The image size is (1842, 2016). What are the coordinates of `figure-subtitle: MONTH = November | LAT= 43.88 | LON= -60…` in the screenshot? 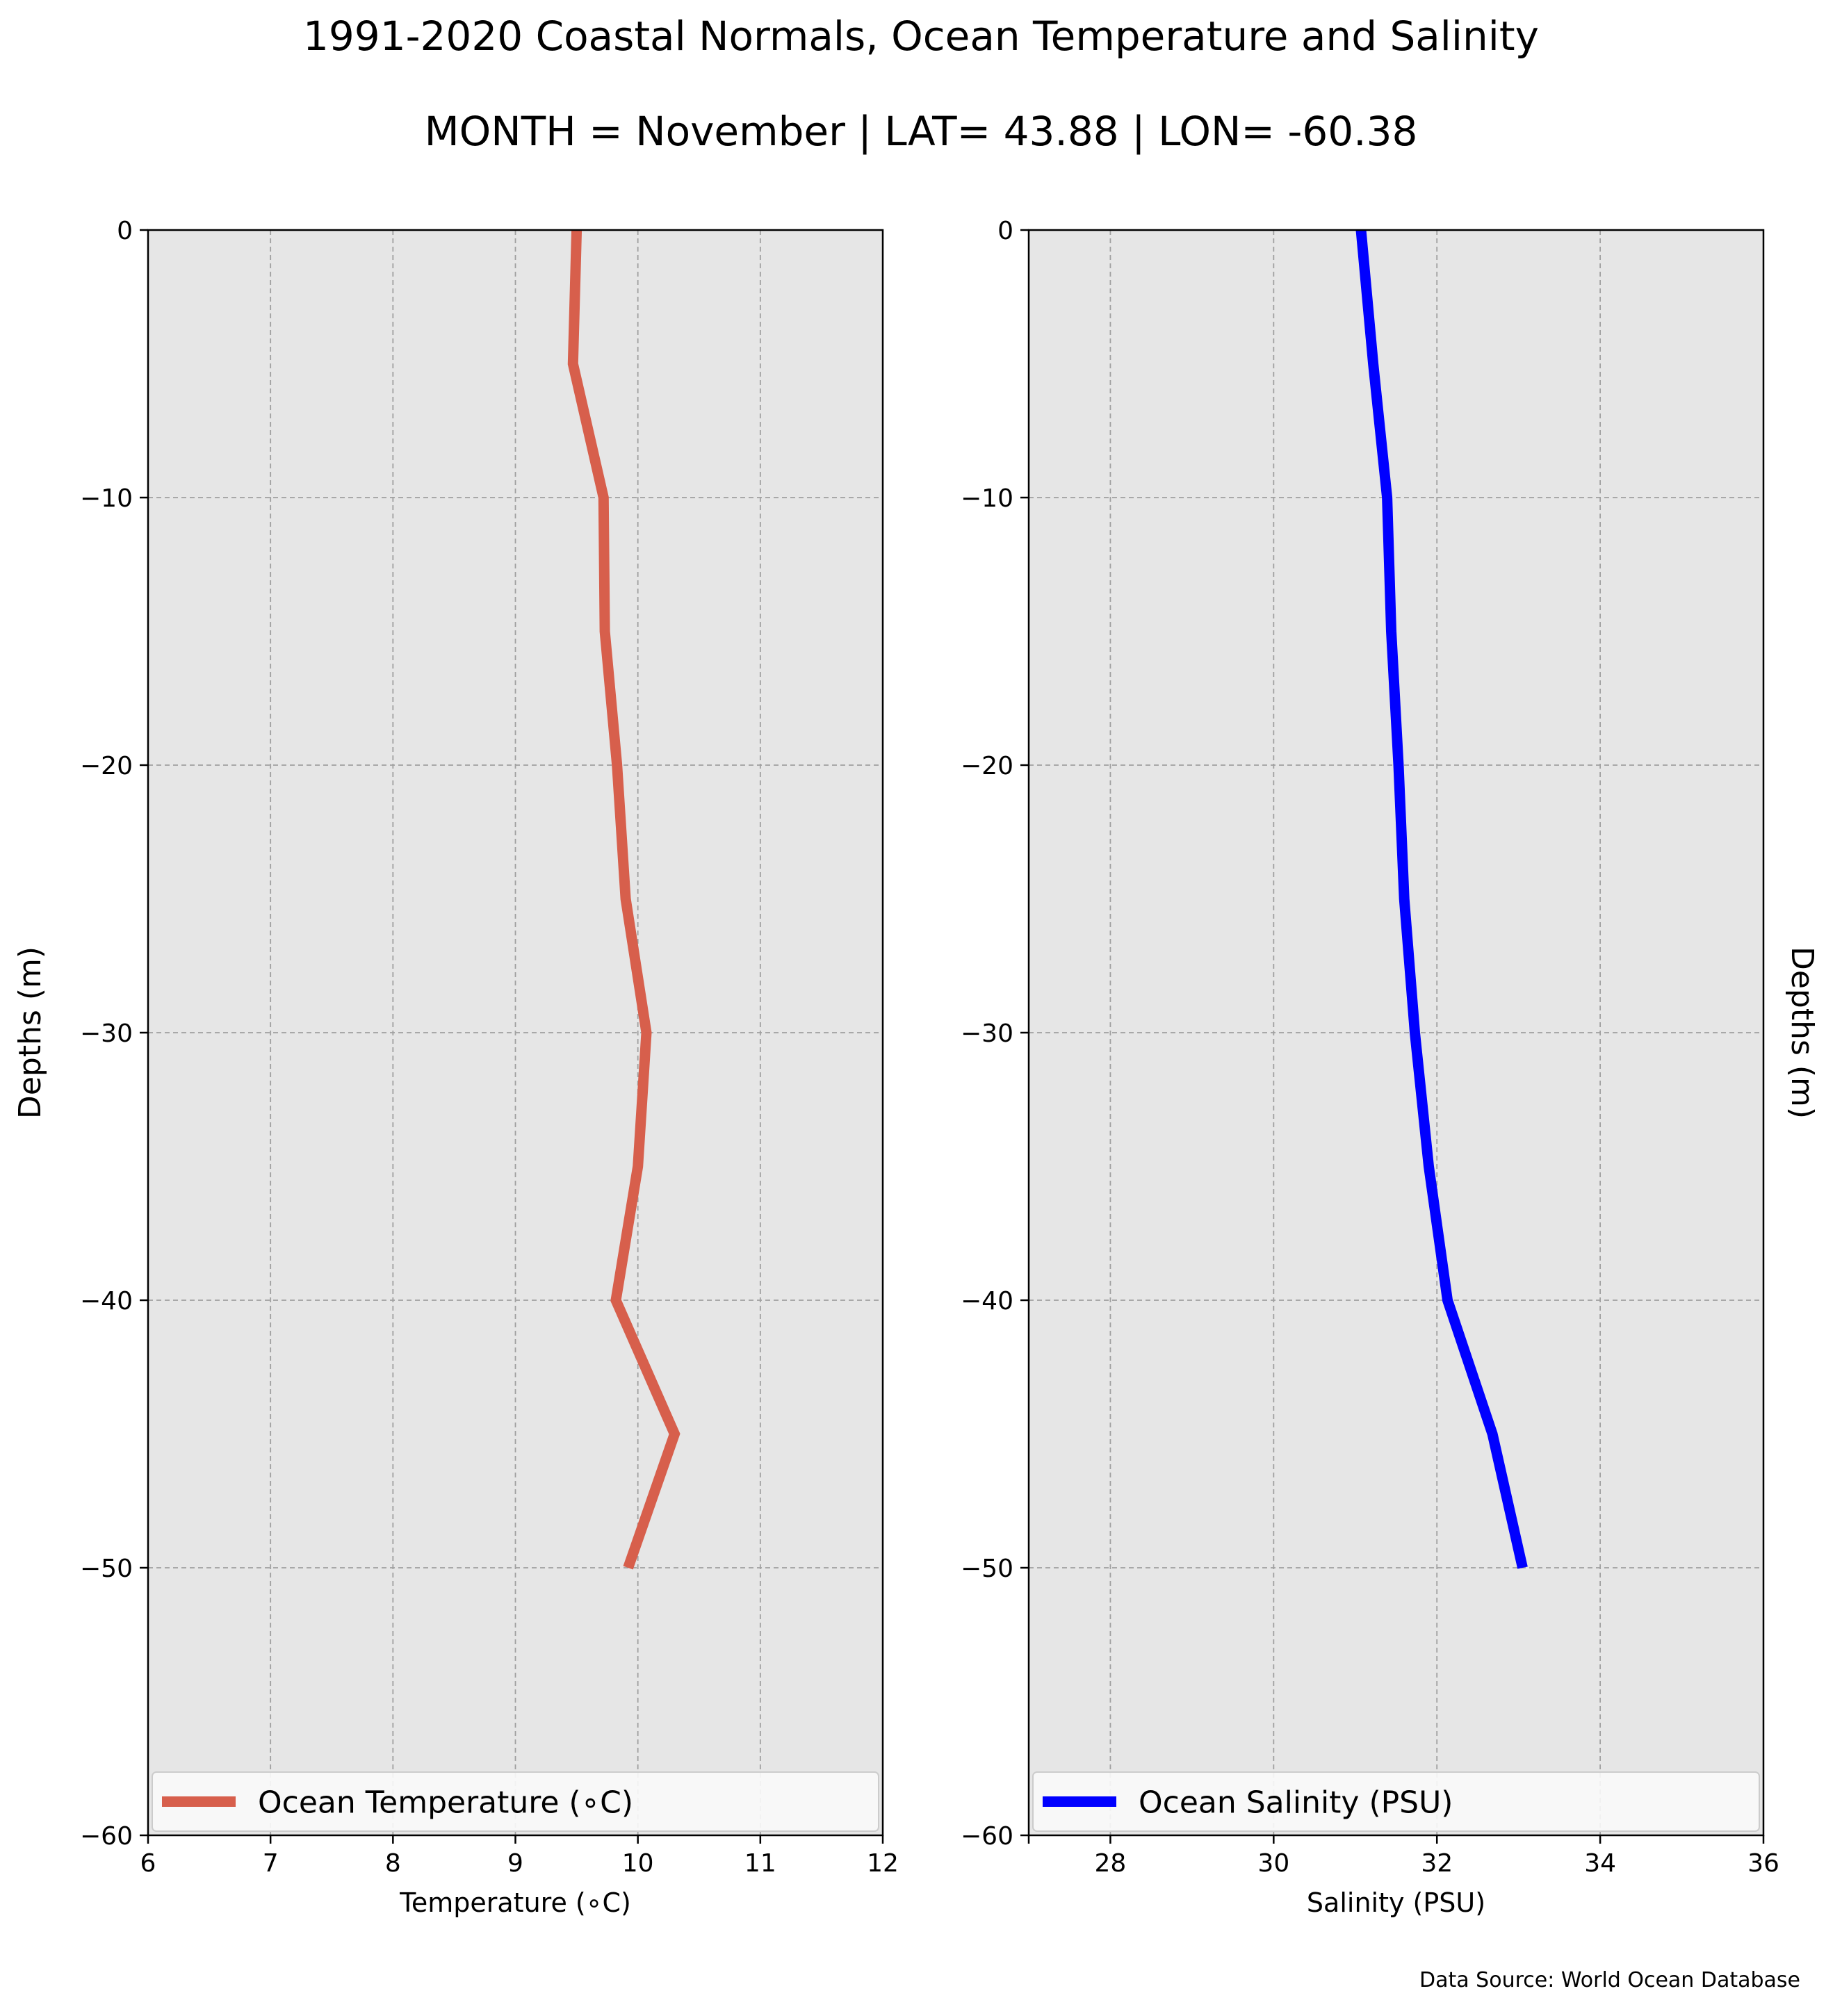 It's located at (921, 132).